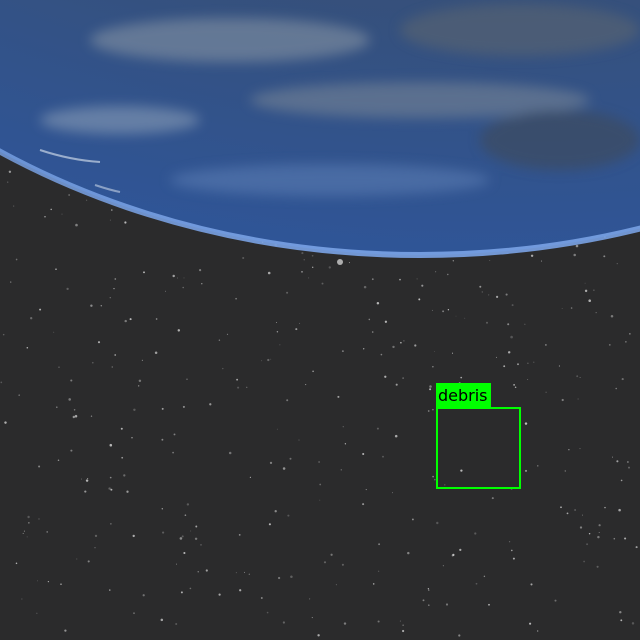  I want to click on debris-bounding-box, so click(478, 448).